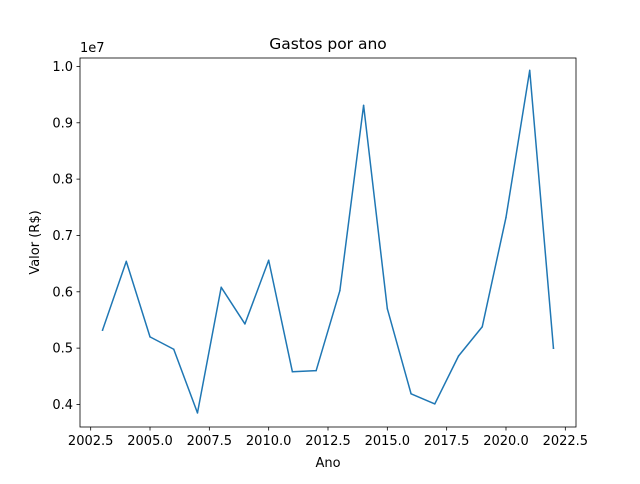 Image resolution: width=640 pixels, height=484 pixels. What do you see at coordinates (210, 441) in the screenshot?
I see `x-tick-label: 2007.5` at bounding box center [210, 441].